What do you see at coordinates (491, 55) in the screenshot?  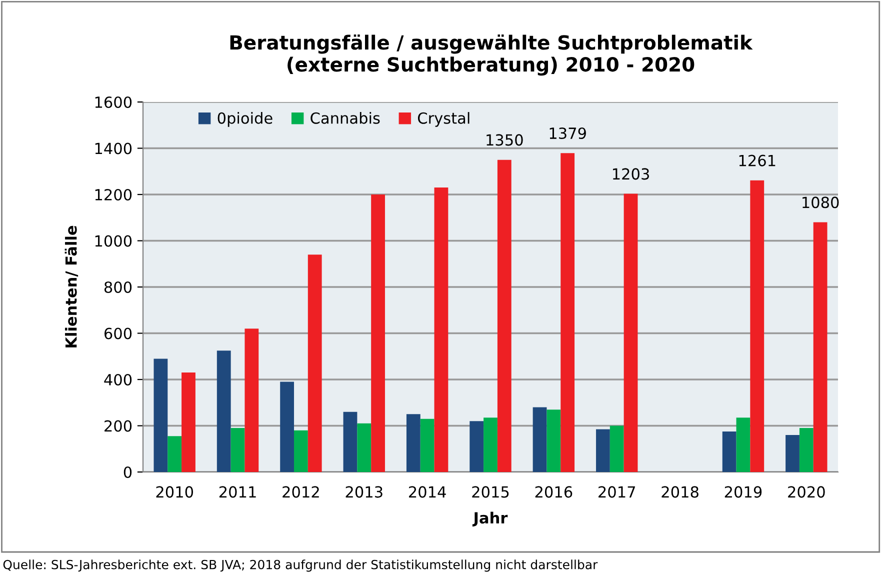 I see `chart-title: Beratungsfälle / ausgewählte Suchtproblematik (externe Suchtberatung) 2010 - 2020` at bounding box center [491, 55].